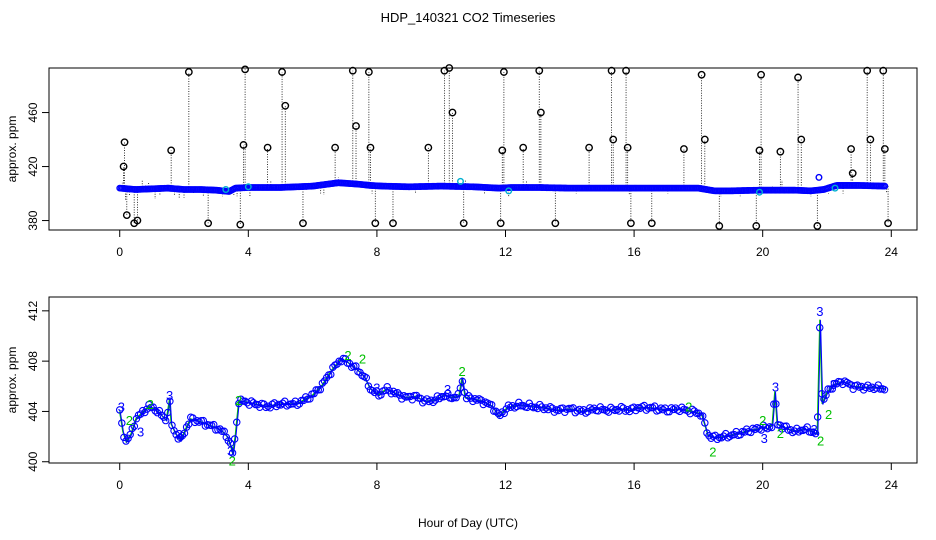 This screenshot has height=540, width=936. Describe the element at coordinates (892, 252) in the screenshot. I see `top-x-tick-label-24: 24` at that location.